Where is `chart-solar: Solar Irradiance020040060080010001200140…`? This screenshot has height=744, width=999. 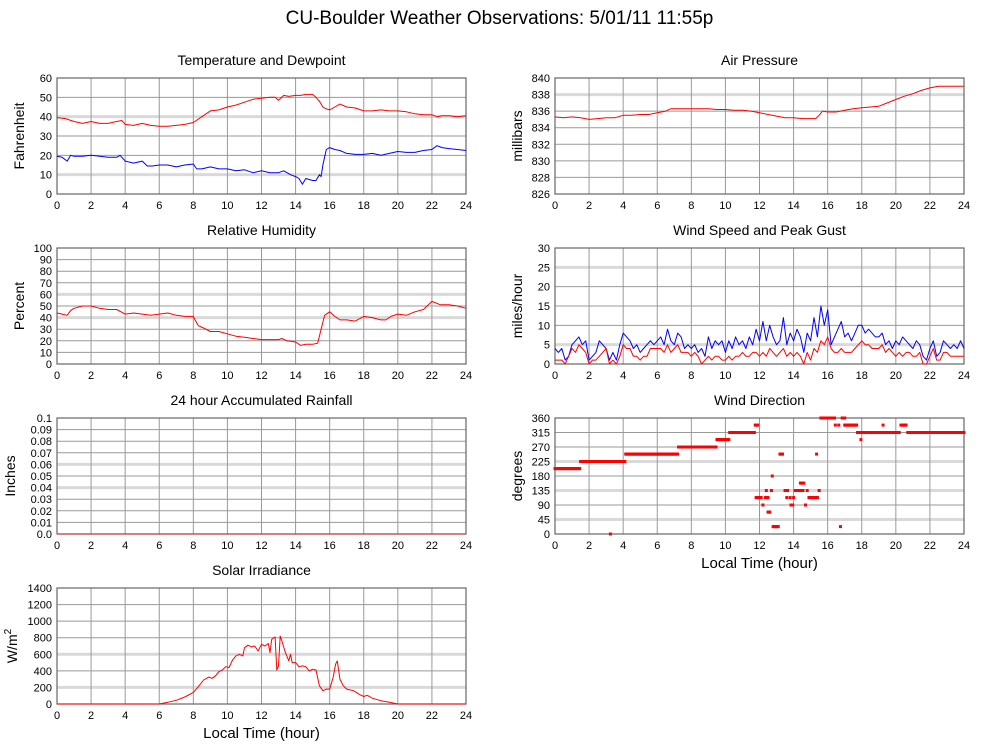 chart-solar: Solar Irradiance020040060080010001200140… is located at coordinates (237, 652).